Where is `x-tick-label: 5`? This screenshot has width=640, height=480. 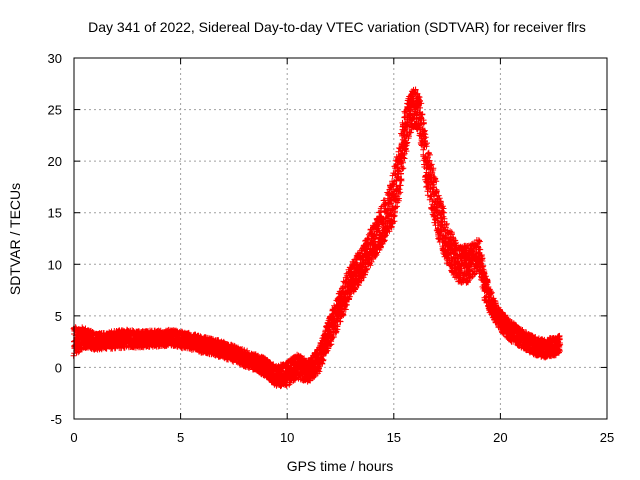
x-tick-label: 5 is located at coordinates (180, 437).